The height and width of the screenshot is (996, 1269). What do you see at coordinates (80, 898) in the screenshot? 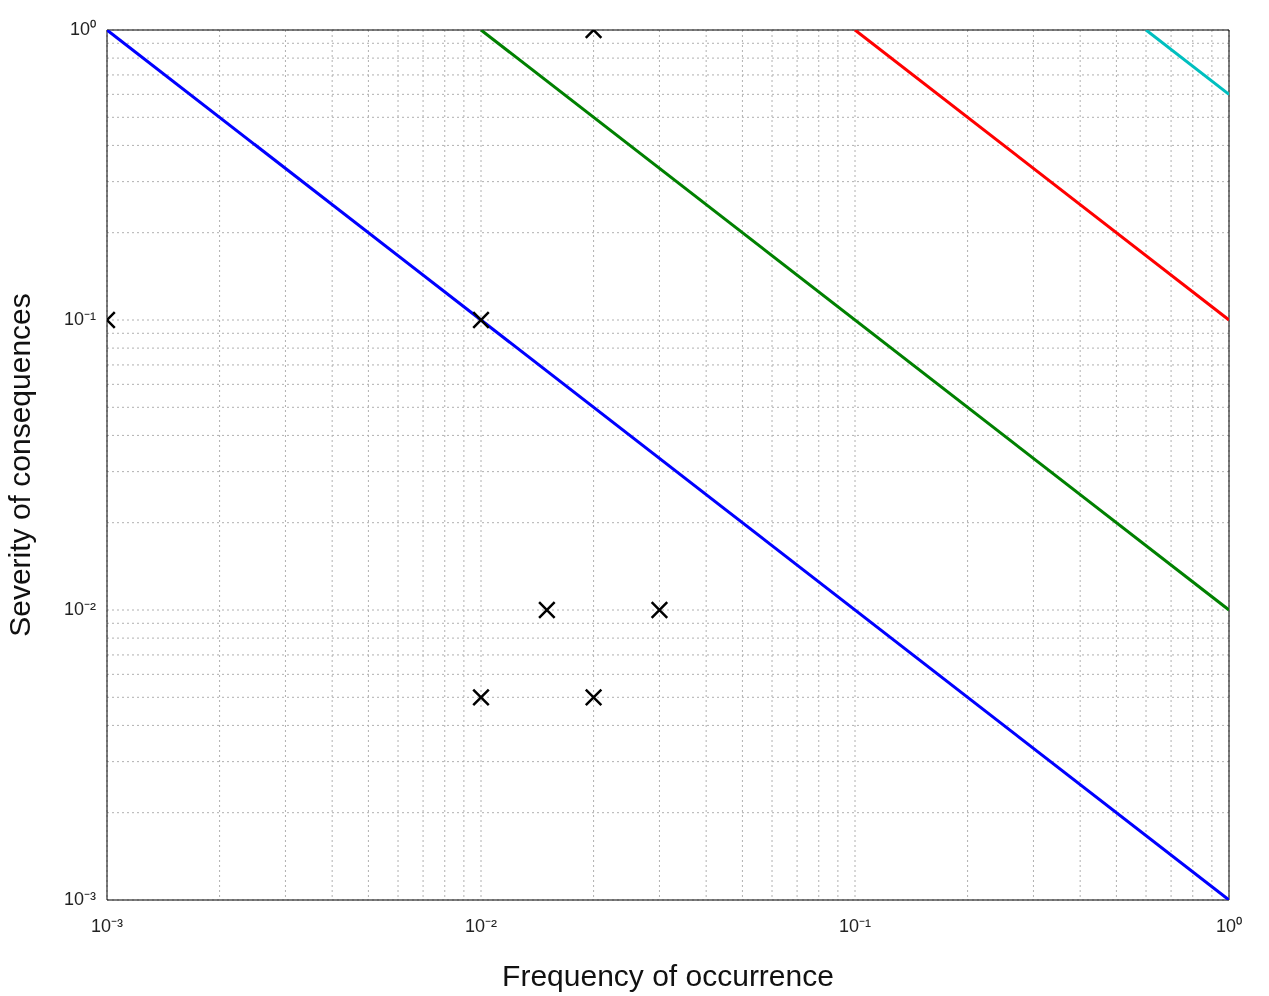
I see `y-tick-label: 10⁻³` at bounding box center [80, 898].